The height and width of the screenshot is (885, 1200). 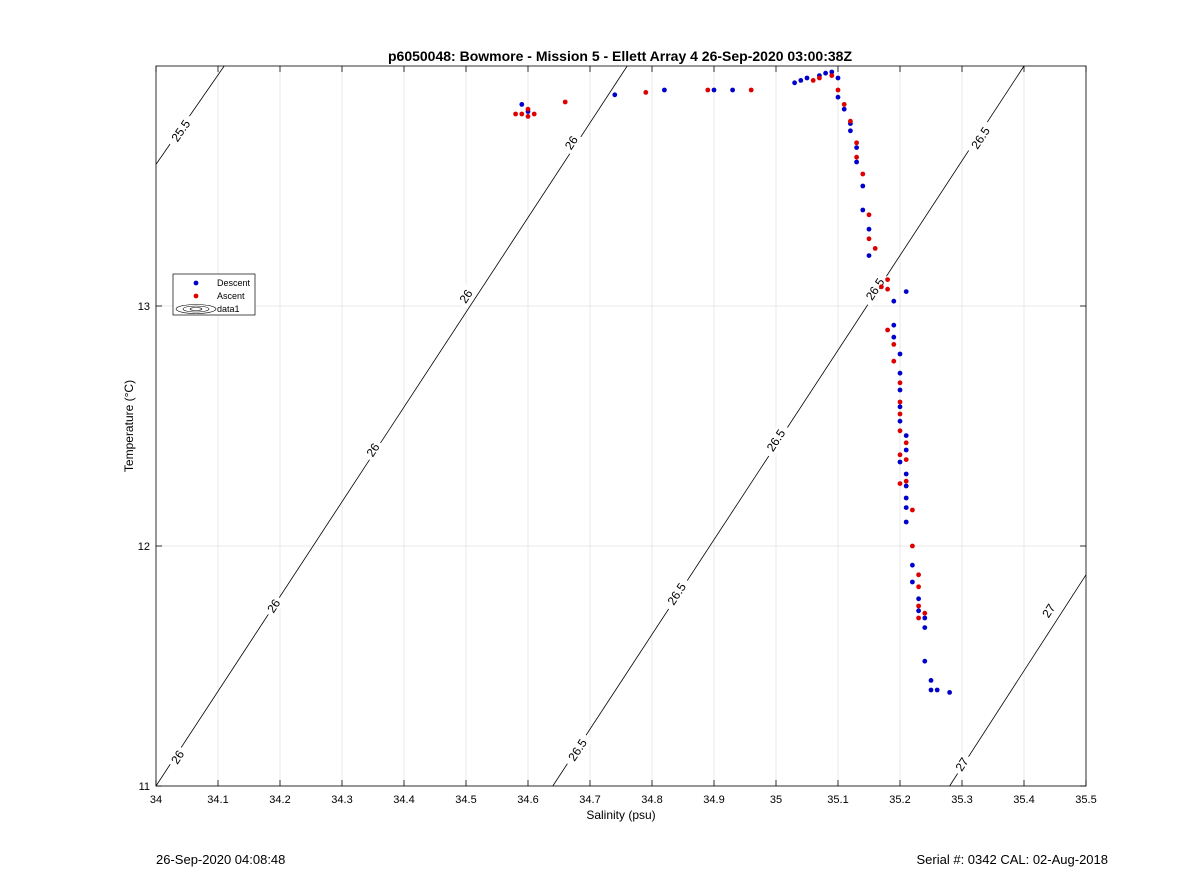 I want to click on legend-marker-contour-icon, so click(x=196, y=309).